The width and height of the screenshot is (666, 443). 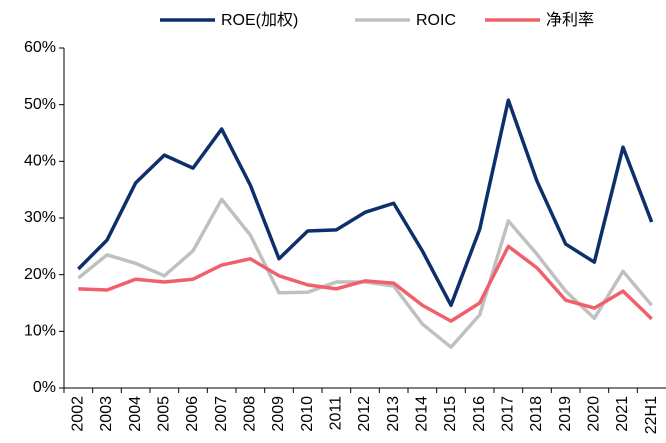 What do you see at coordinates (164, 414) in the screenshot?
I see `x-tick-label: 2005` at bounding box center [164, 414].